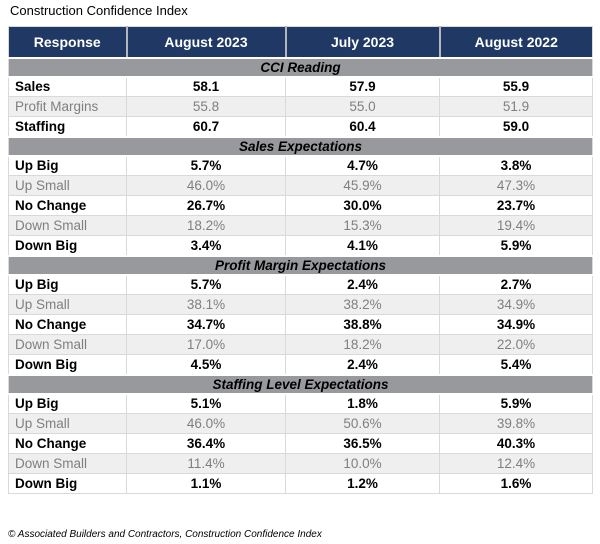 The width and height of the screenshot is (600, 544). Describe the element at coordinates (362, 443) in the screenshot. I see `value-cell: 36.5%` at that location.